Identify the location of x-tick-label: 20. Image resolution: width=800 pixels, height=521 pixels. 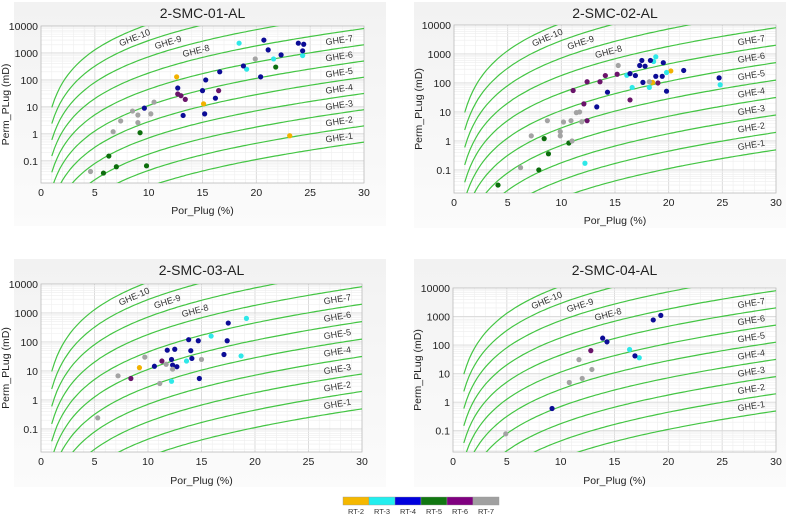
(669, 203).